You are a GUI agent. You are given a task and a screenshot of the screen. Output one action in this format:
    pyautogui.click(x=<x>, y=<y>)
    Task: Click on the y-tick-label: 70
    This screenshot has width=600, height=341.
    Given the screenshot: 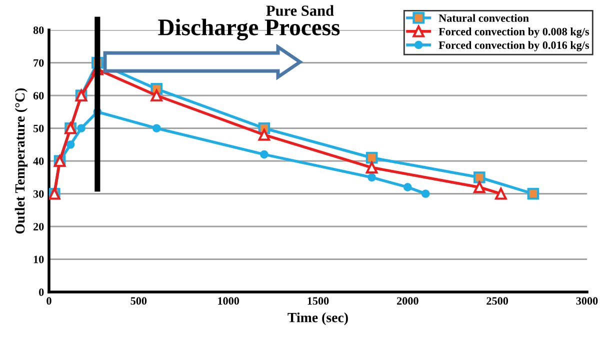 What is the action you would take?
    pyautogui.click(x=39, y=63)
    